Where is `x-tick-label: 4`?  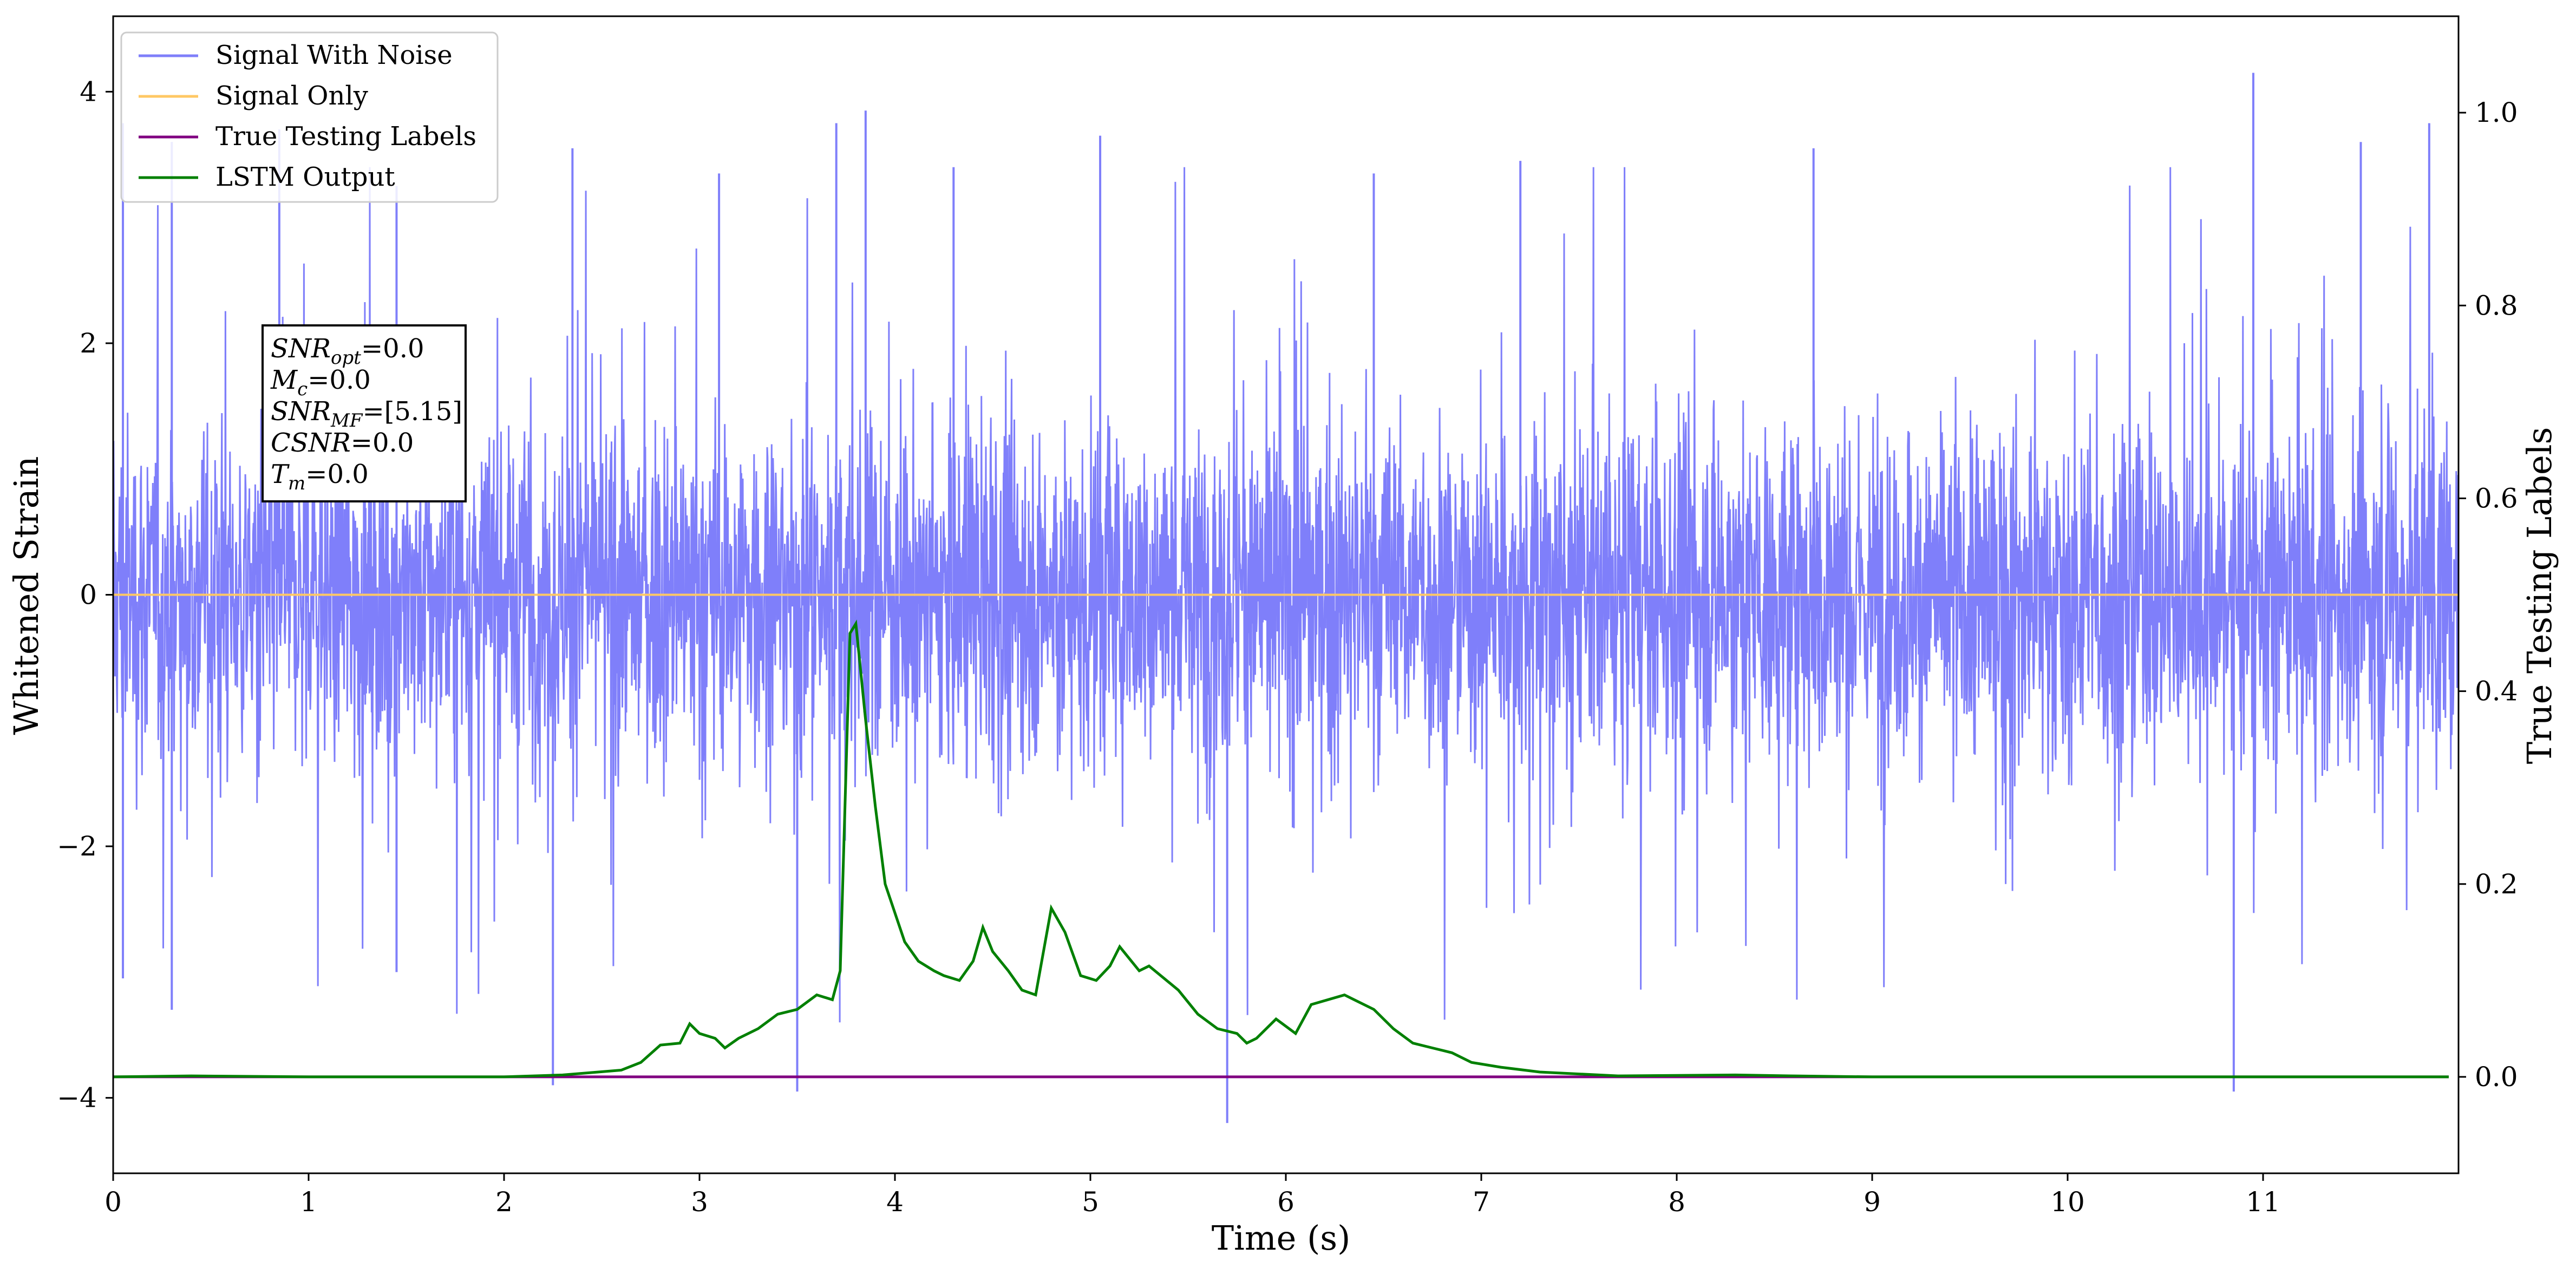
x-tick-label: 4 is located at coordinates (895, 1202).